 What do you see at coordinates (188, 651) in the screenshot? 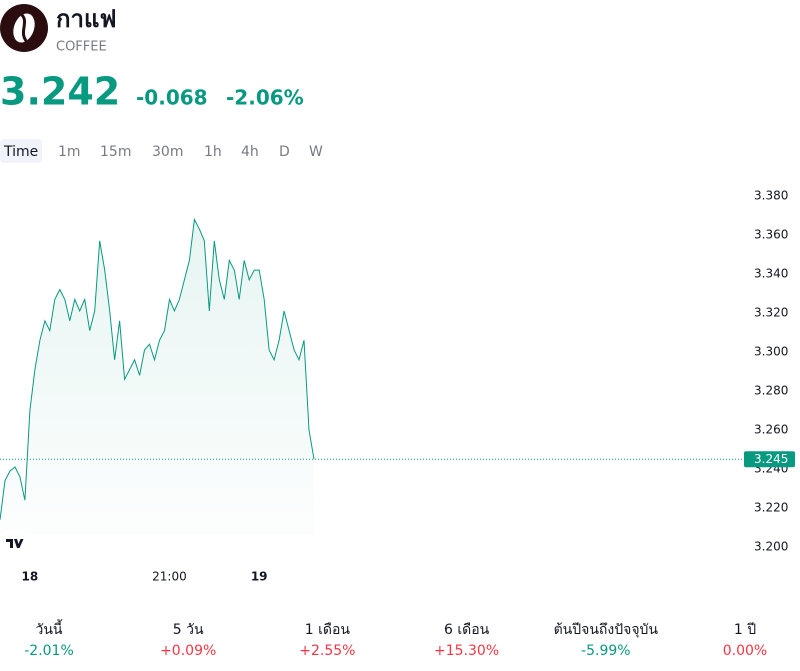
I see `period-change: +0.09%` at bounding box center [188, 651].